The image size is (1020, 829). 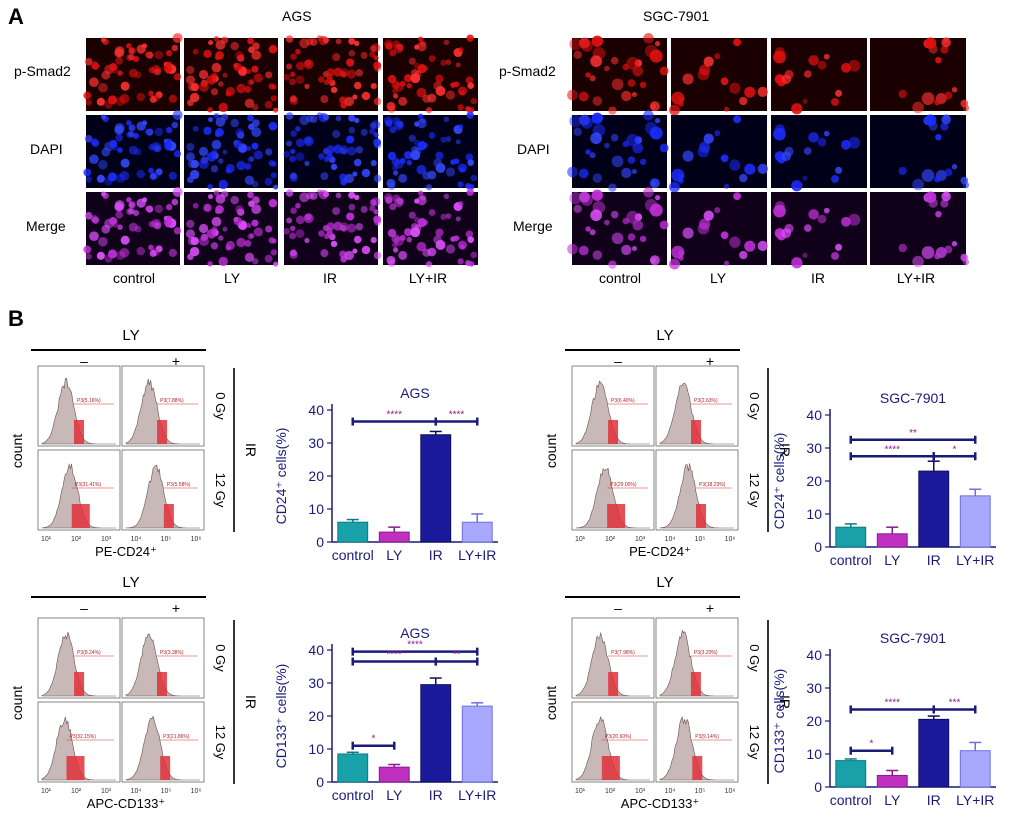 What do you see at coordinates (818, 787) in the screenshot?
I see `bar-chart-sgc-cd133-ytick-label-0: 0` at bounding box center [818, 787].